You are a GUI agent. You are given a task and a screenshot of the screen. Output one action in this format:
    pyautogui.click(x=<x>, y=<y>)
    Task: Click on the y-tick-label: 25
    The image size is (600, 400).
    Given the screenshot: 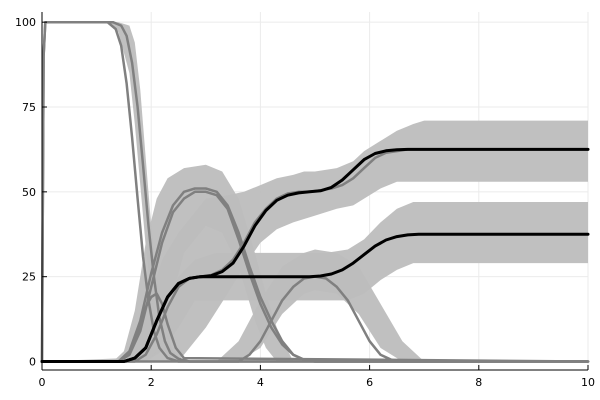 What is the action you would take?
    pyautogui.click(x=29, y=277)
    